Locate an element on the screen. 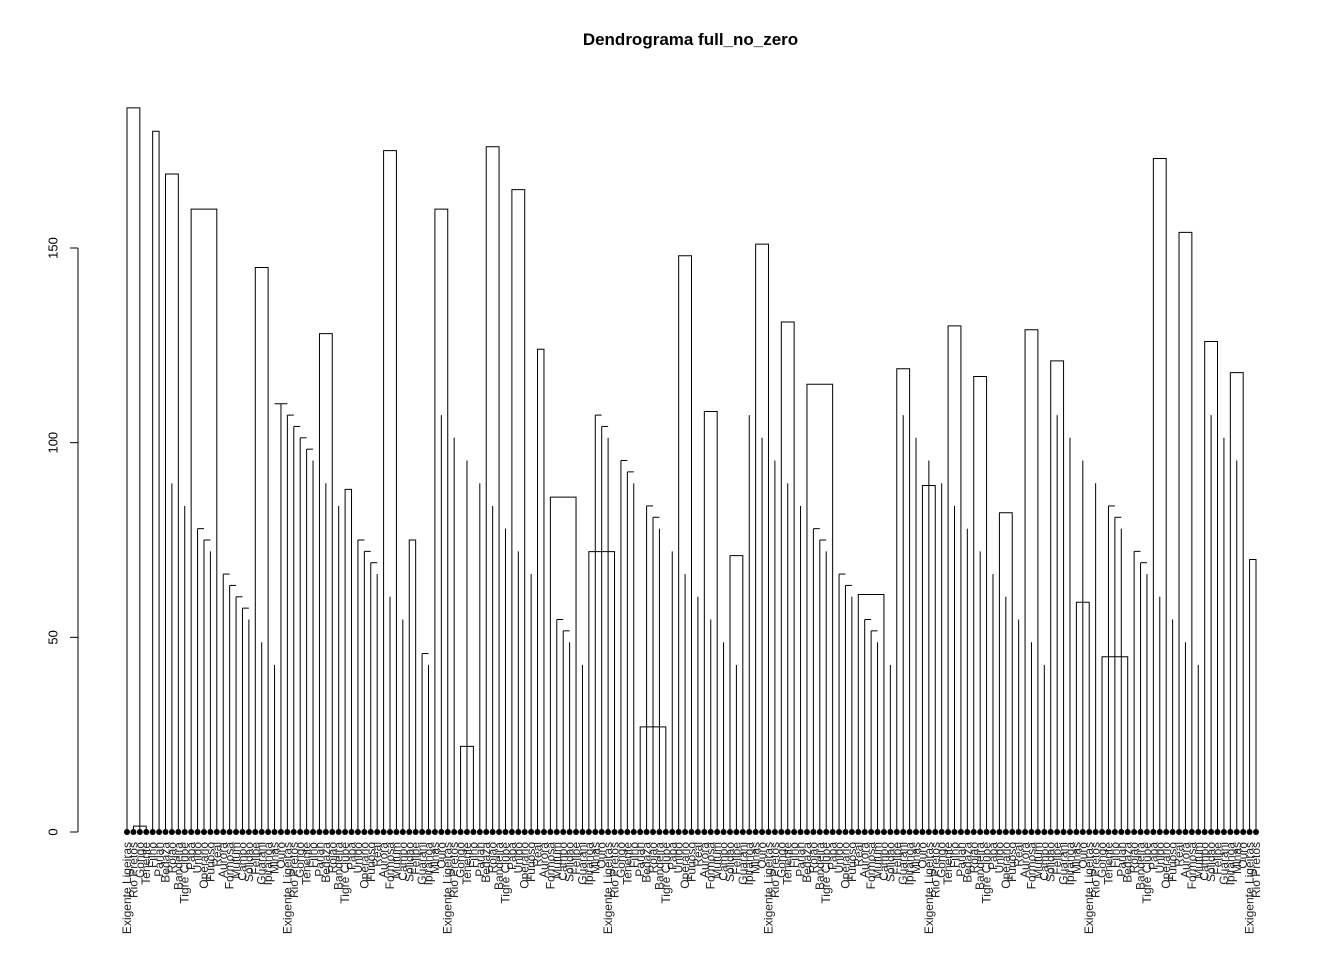 The height and width of the screenshot is (960, 1344). leaf-label: Filho is located at coordinates (634, 855).